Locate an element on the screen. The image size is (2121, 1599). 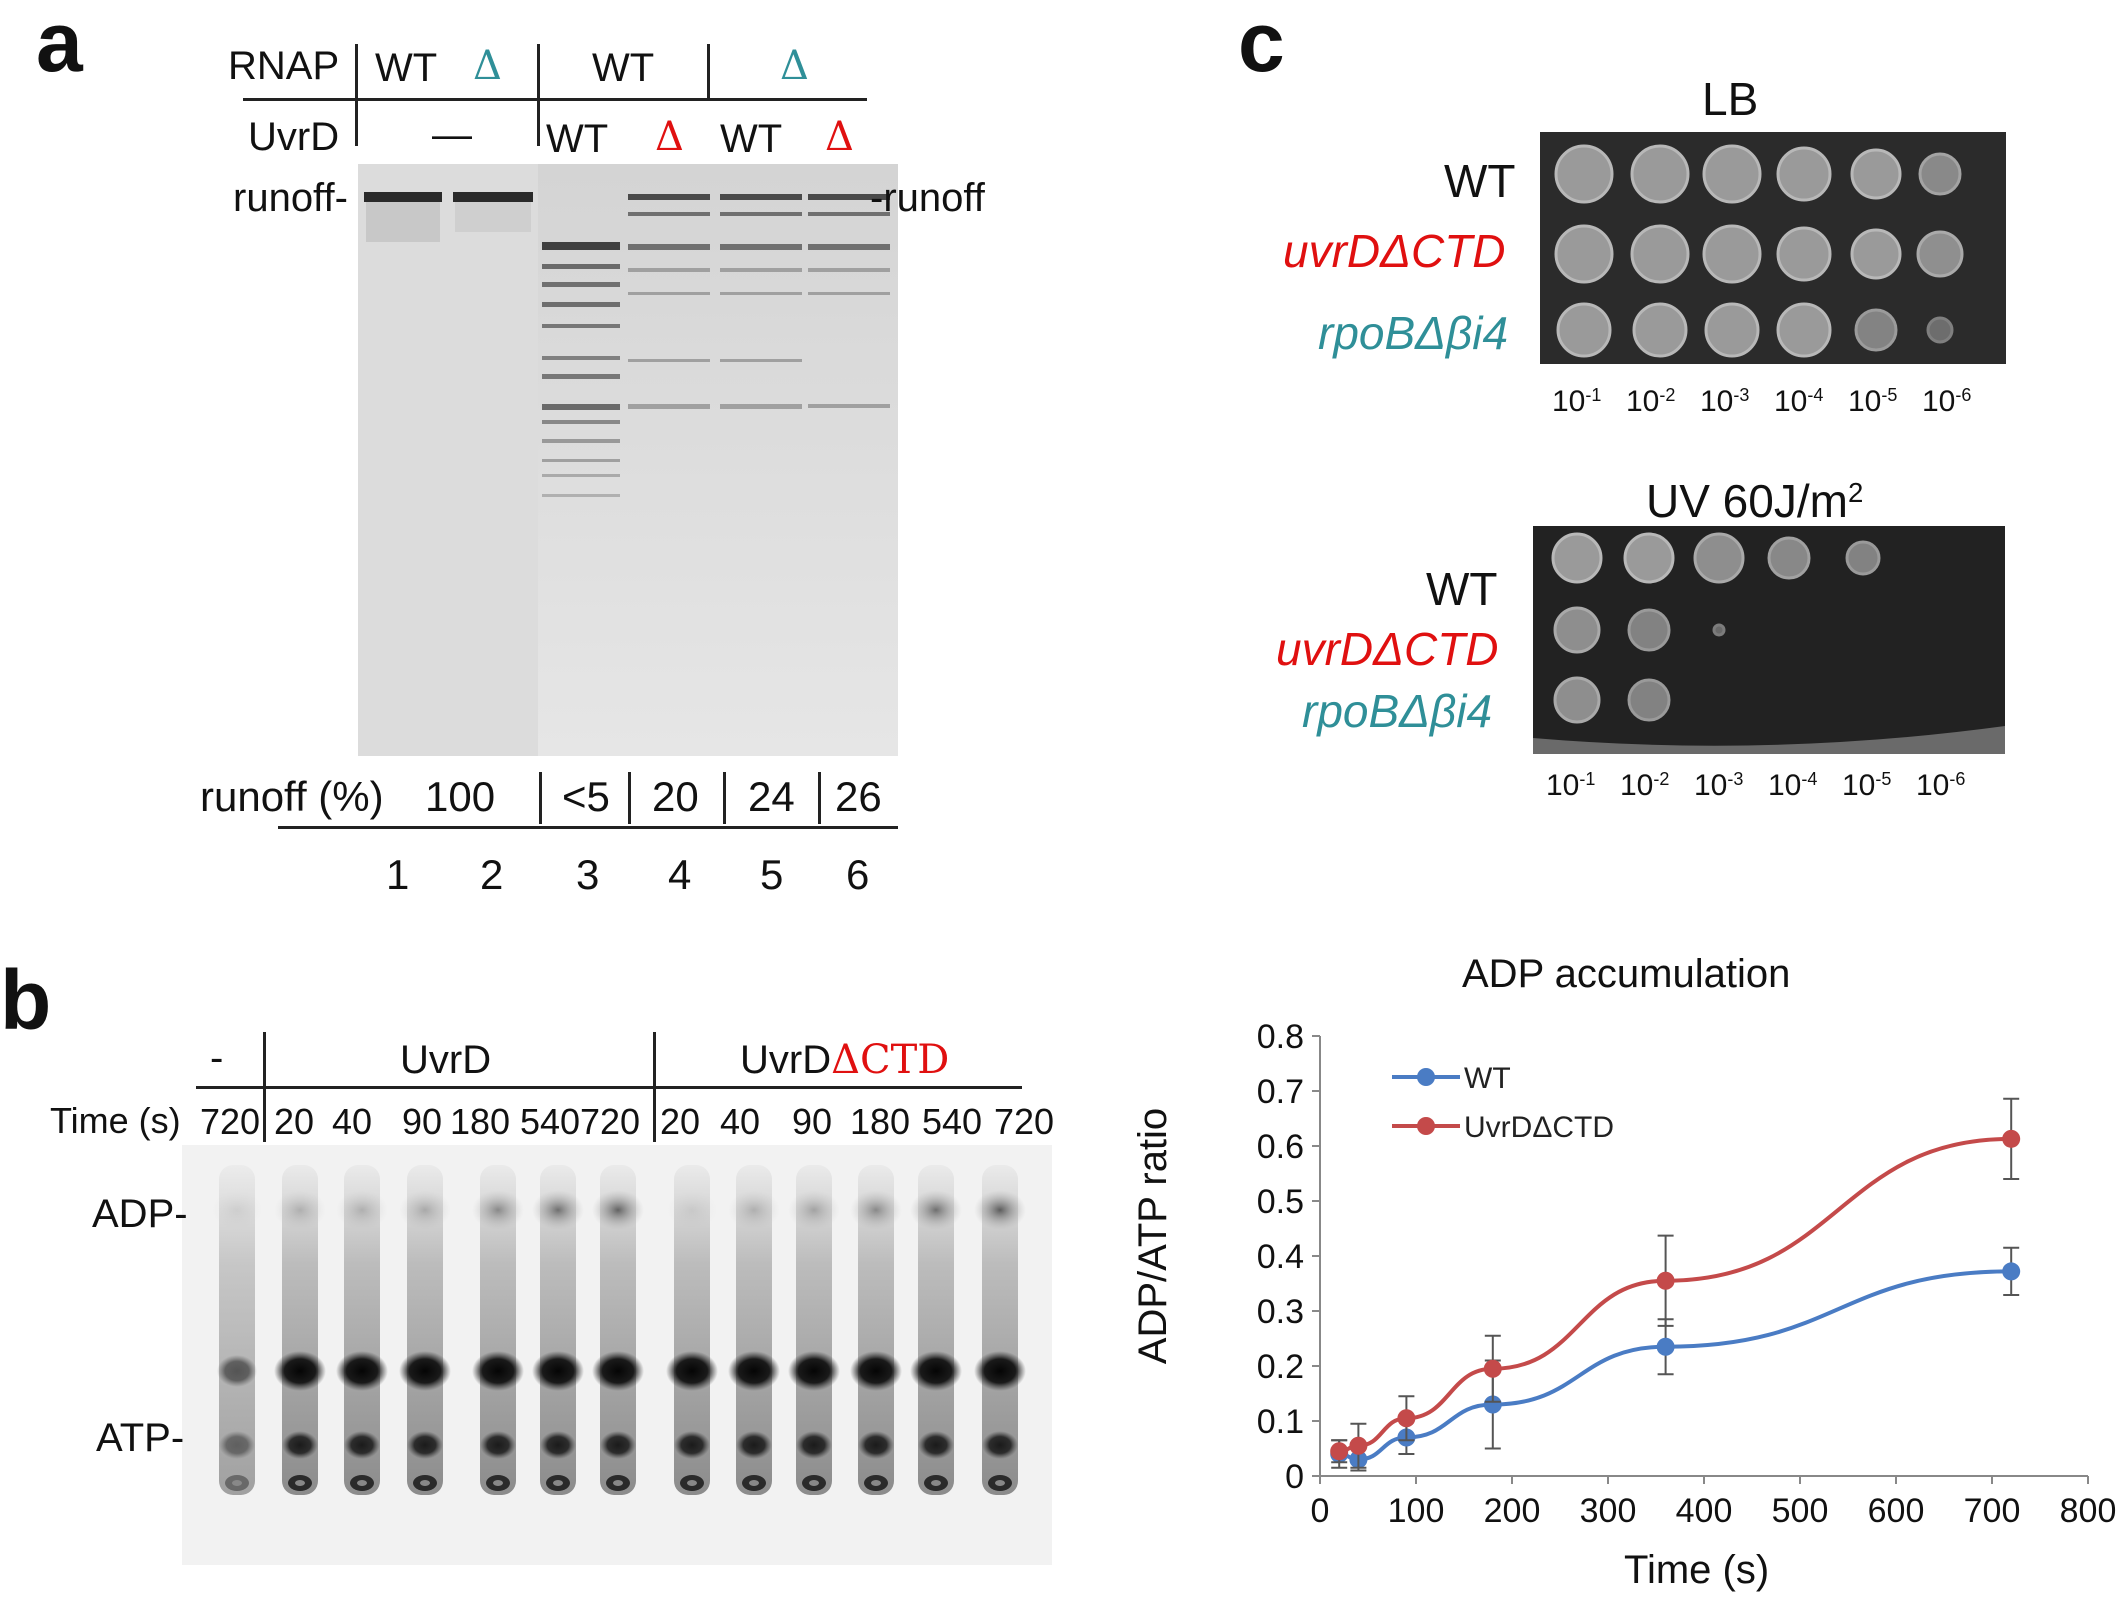
uv-title-main: UV 60J/m is located at coordinates (1747, 501).